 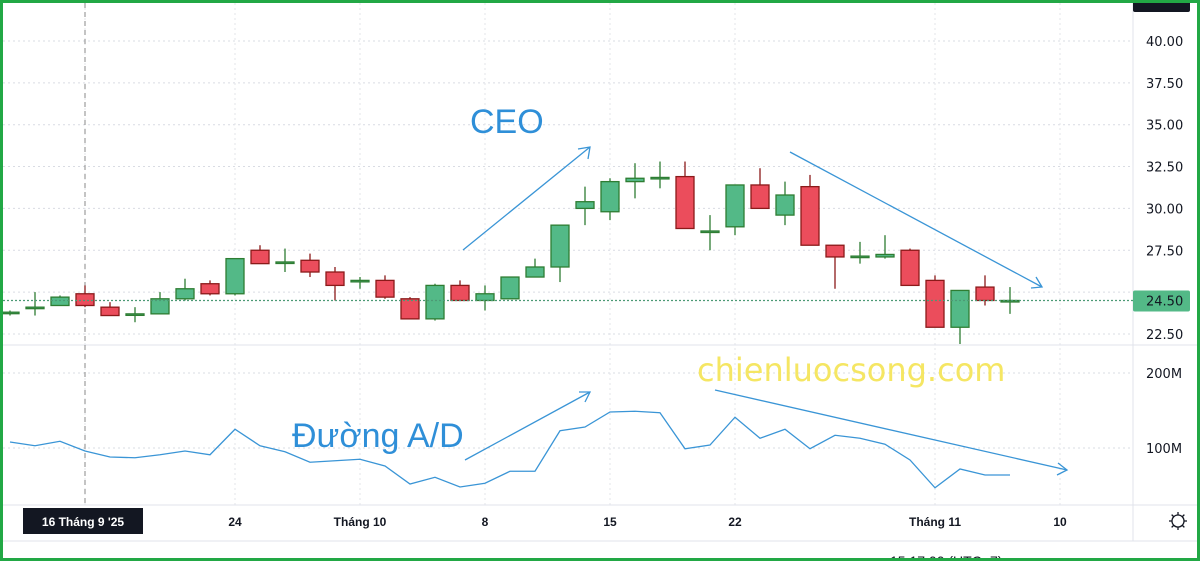 I want to click on price-tick-label: 40.00, so click(x=1164, y=42).